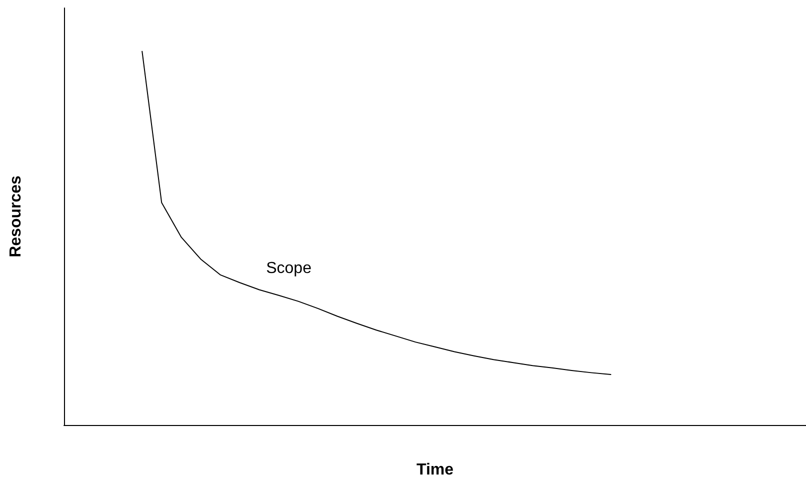 The height and width of the screenshot is (483, 806). Describe the element at coordinates (435, 470) in the screenshot. I see `x-axis-title: Time` at that location.